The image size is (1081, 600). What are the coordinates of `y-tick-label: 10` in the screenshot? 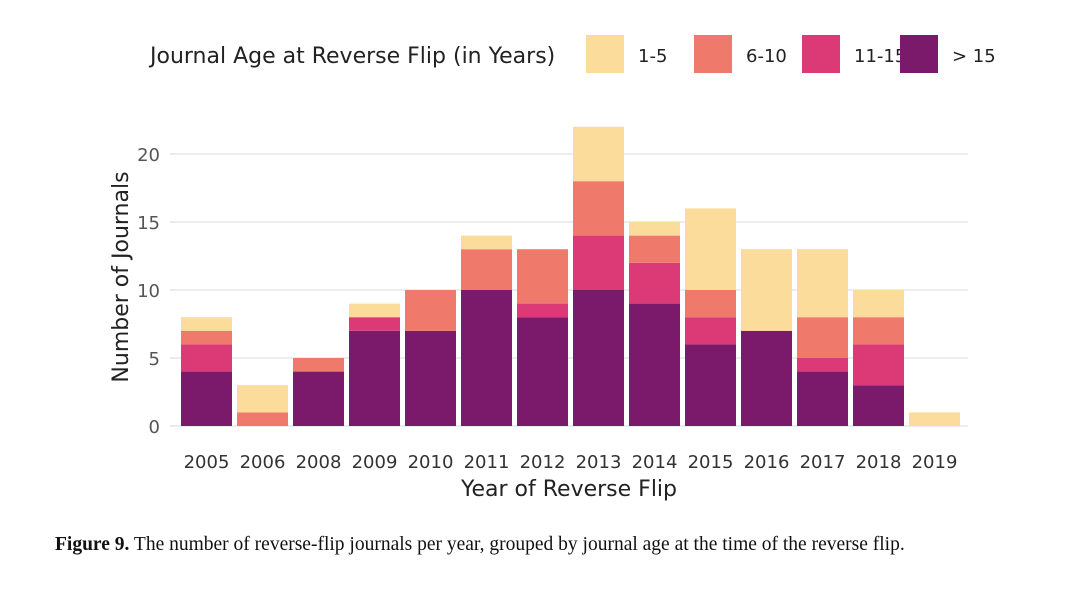 It's located at (148, 291).